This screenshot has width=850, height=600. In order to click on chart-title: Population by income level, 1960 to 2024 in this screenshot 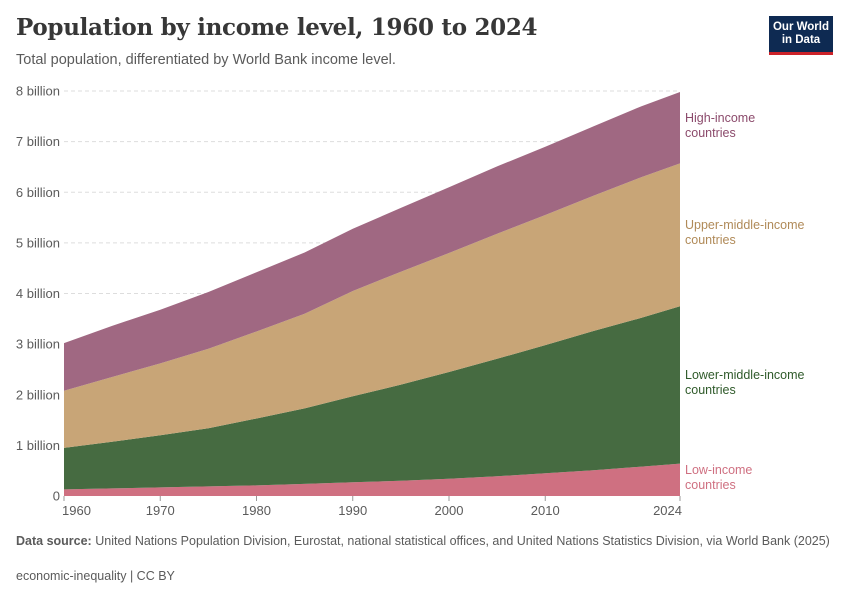, I will do `click(277, 27)`.